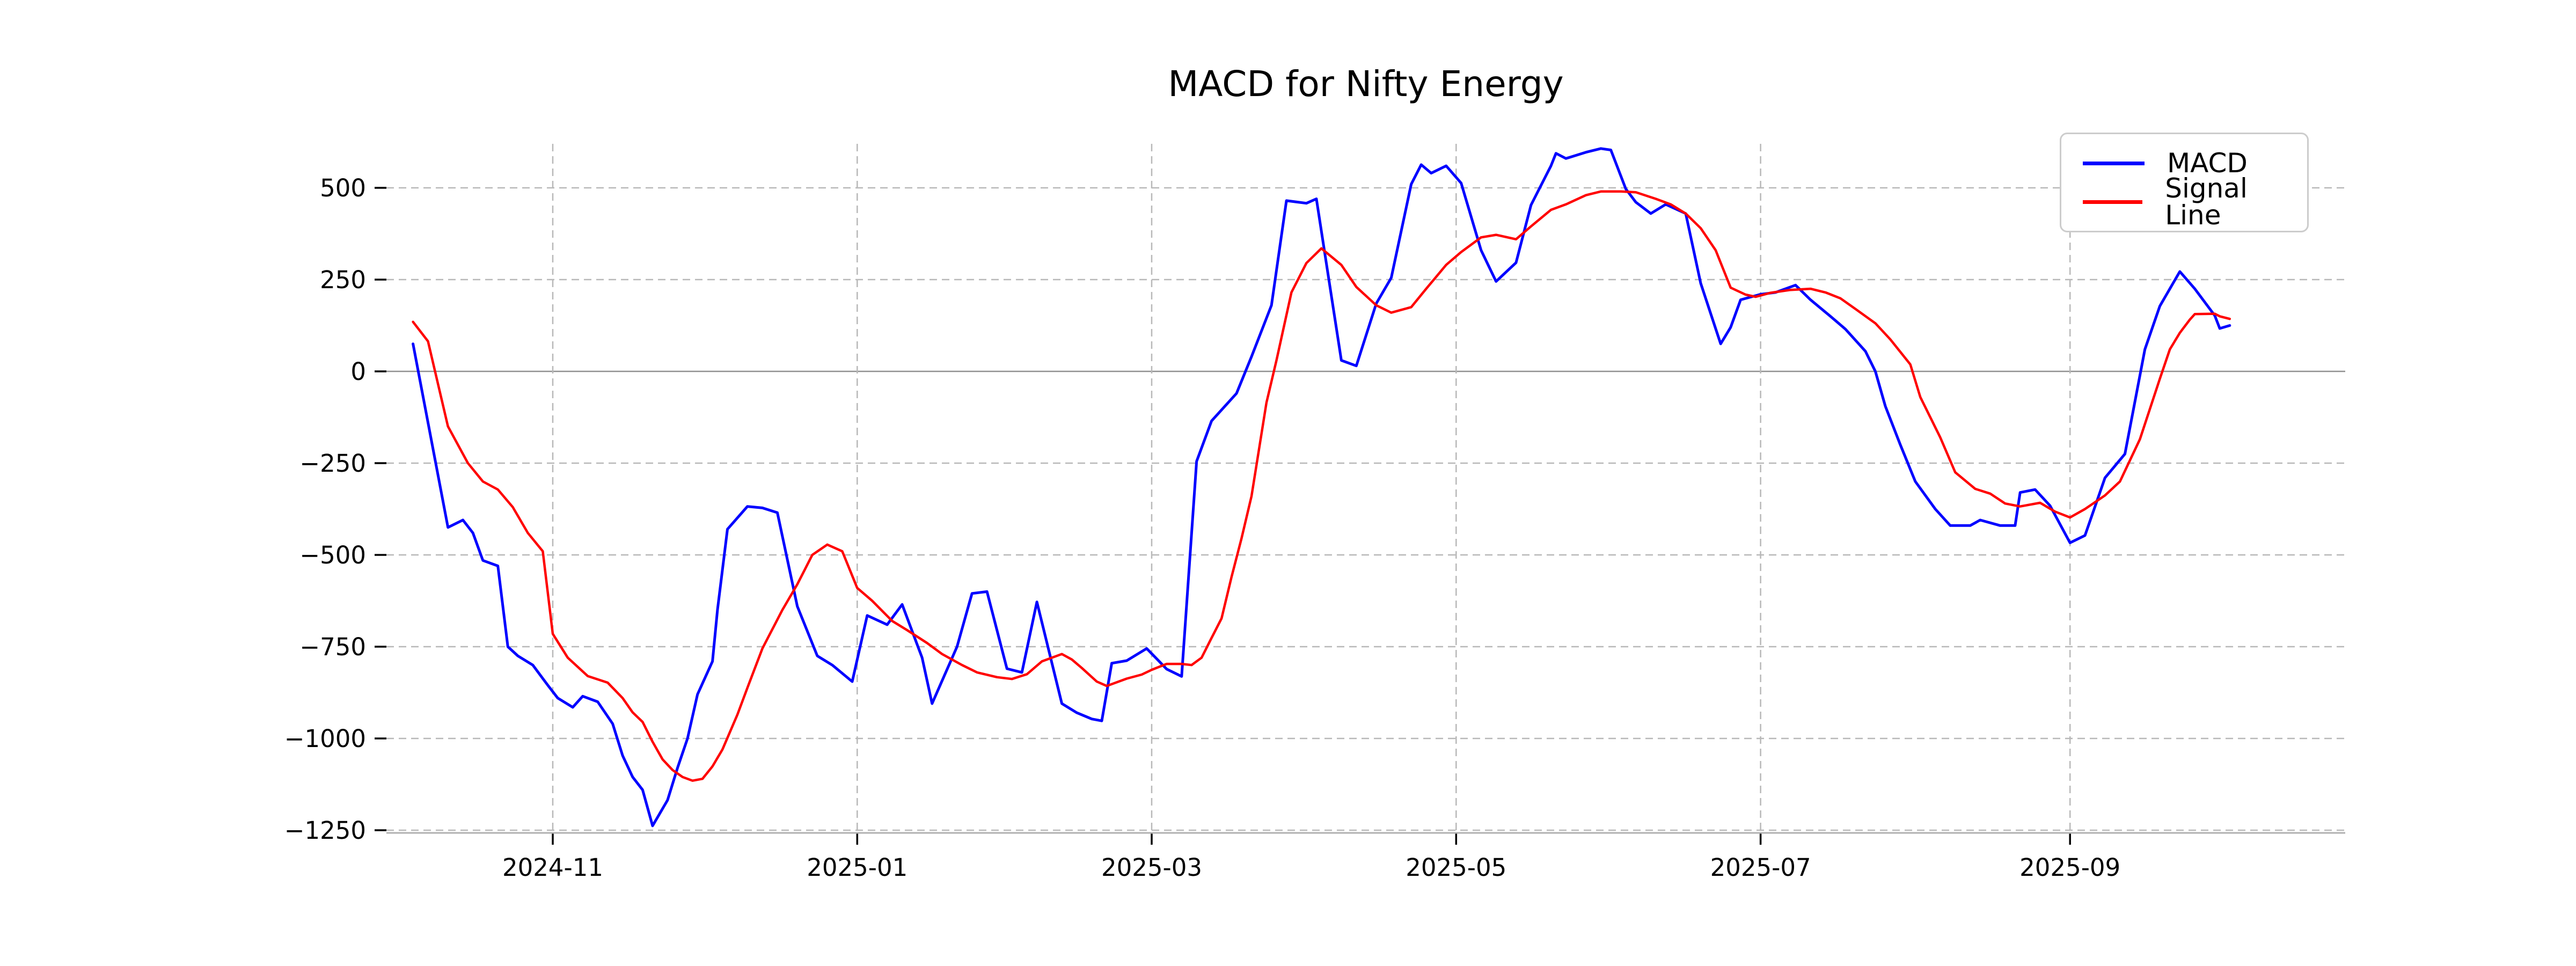  What do you see at coordinates (552, 867) in the screenshot?
I see `x-tick-label: 2024-11` at bounding box center [552, 867].